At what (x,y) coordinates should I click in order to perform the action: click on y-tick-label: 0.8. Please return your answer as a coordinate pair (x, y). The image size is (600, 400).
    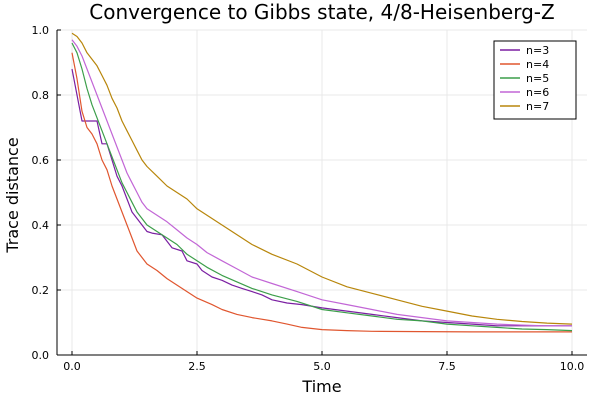
    Looking at the image, I should click on (41, 95).